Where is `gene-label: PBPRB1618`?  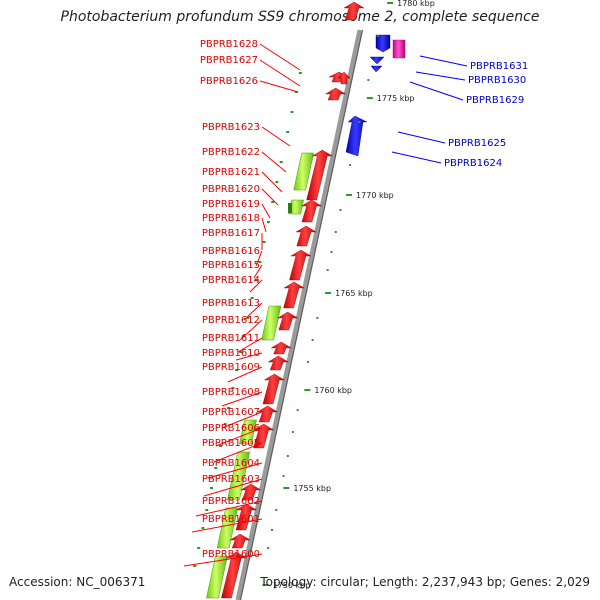 gene-label: PBPRB1618 is located at coordinates (231, 218).